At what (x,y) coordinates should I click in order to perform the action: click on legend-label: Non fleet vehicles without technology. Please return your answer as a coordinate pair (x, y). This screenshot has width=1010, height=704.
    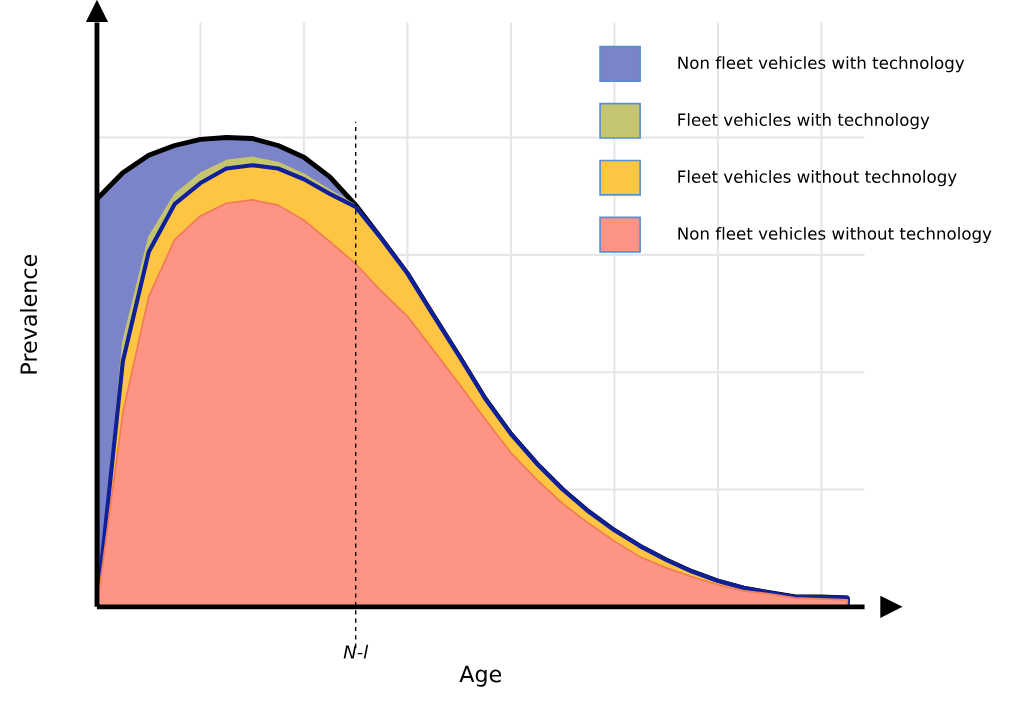
    Looking at the image, I should click on (835, 235).